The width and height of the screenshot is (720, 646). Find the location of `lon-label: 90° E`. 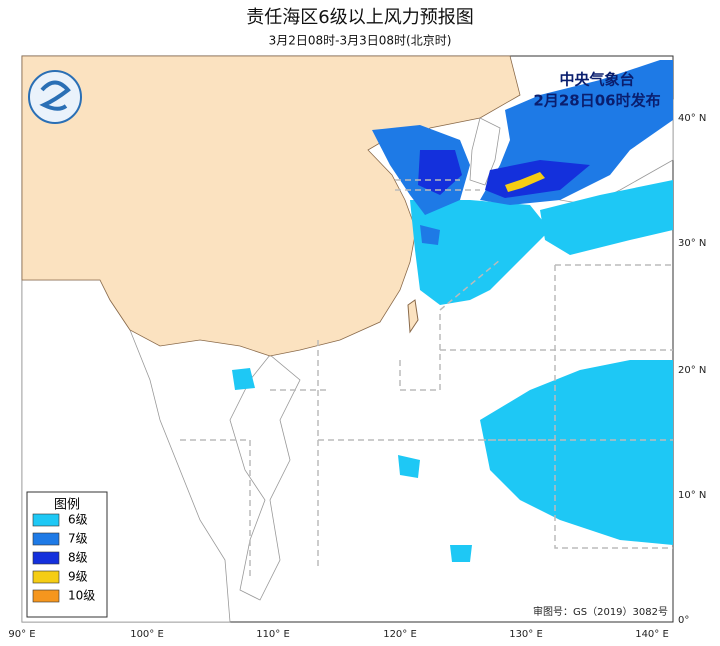

lon-label: 90° E is located at coordinates (21, 634).